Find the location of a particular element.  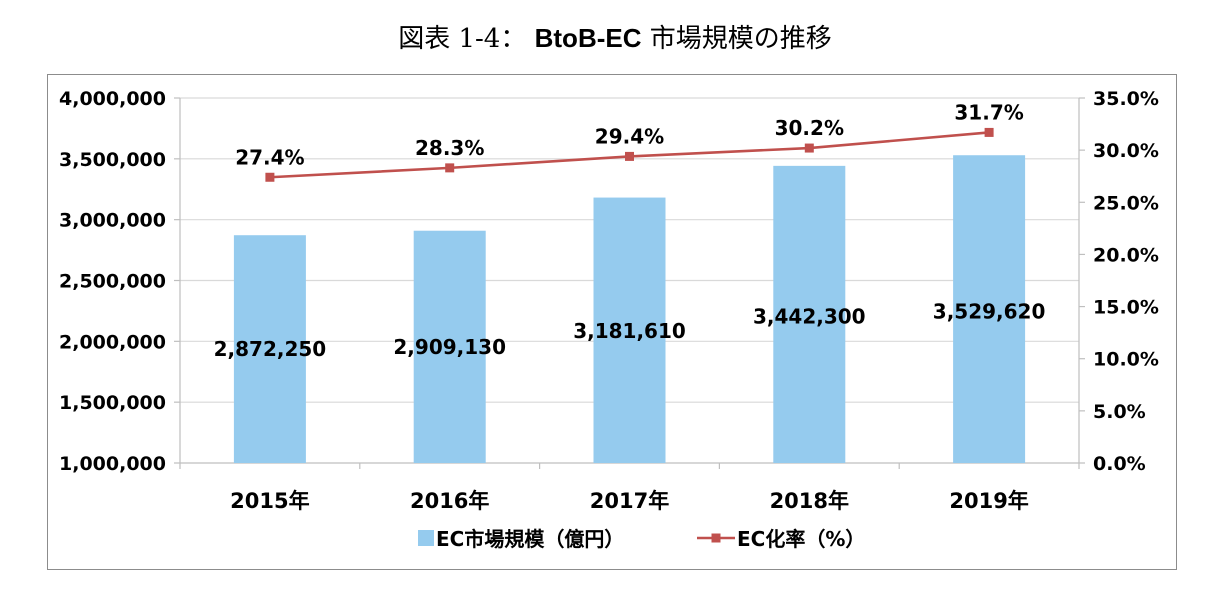

chart-title: 図表 1-4： BtoB-EC 市場規模の推移 is located at coordinates (615, 36).